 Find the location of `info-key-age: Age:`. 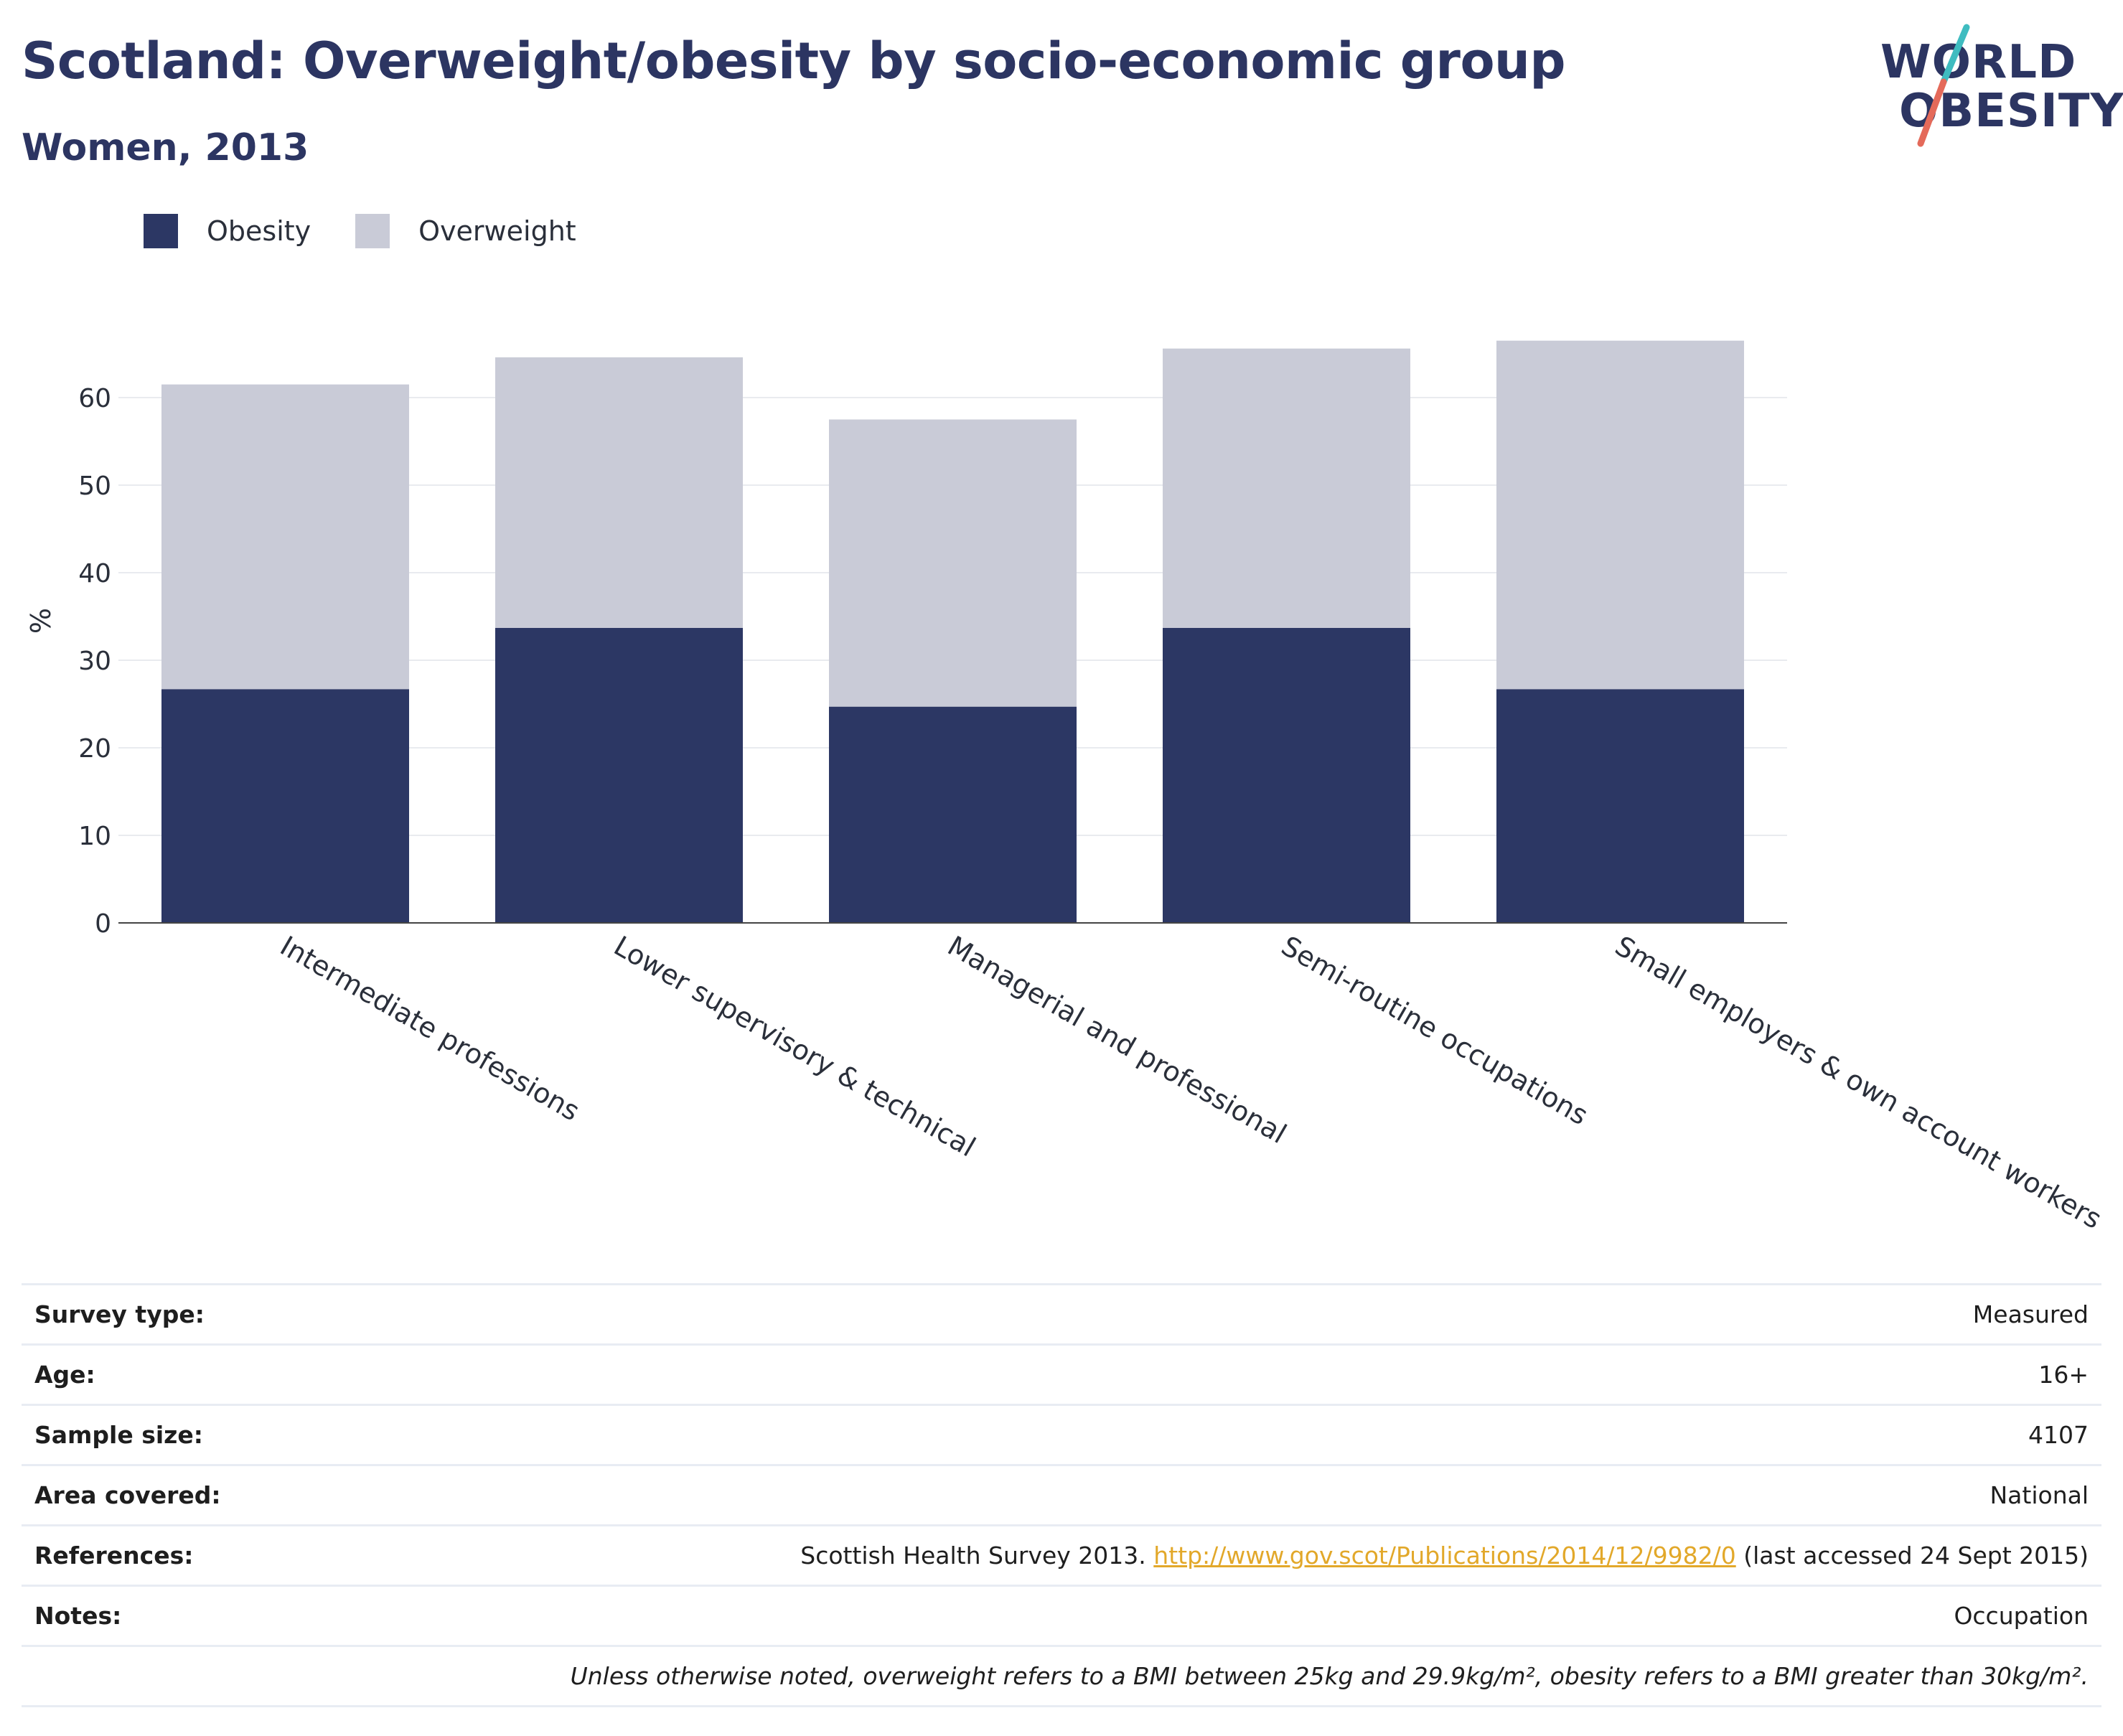

info-key-age: Age: is located at coordinates (166, 1374).